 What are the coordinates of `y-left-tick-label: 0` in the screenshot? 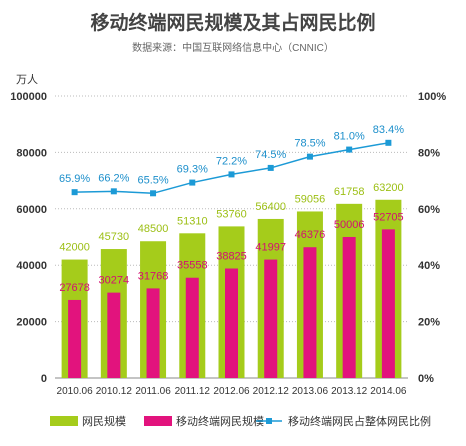 It's located at (44, 379).